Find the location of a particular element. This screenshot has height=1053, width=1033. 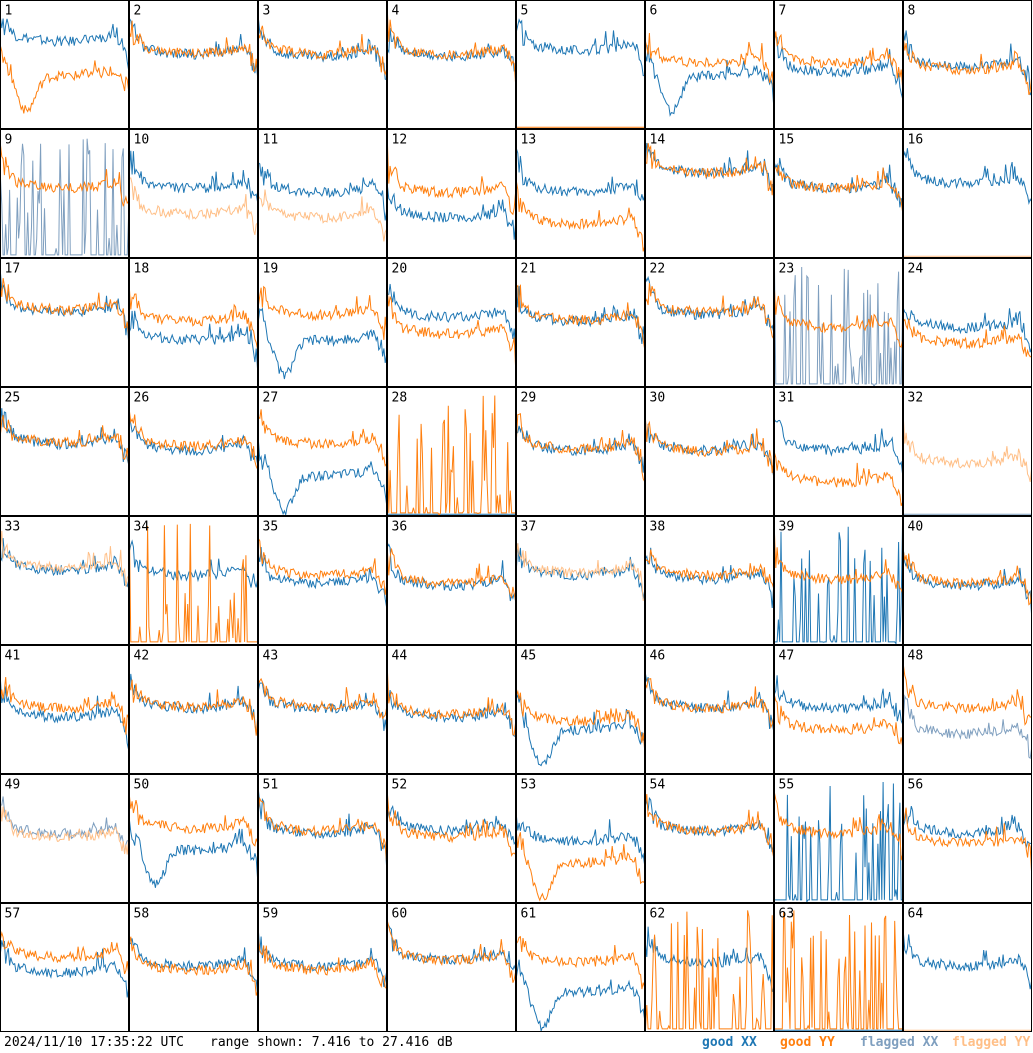

tile-62-frame is located at coordinates (709, 967).